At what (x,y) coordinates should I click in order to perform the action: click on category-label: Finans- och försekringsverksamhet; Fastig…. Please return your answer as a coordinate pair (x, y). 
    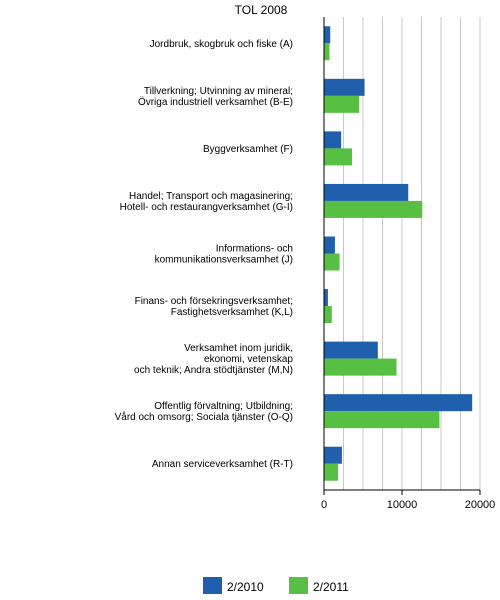
    Looking at the image, I should click on (214, 307).